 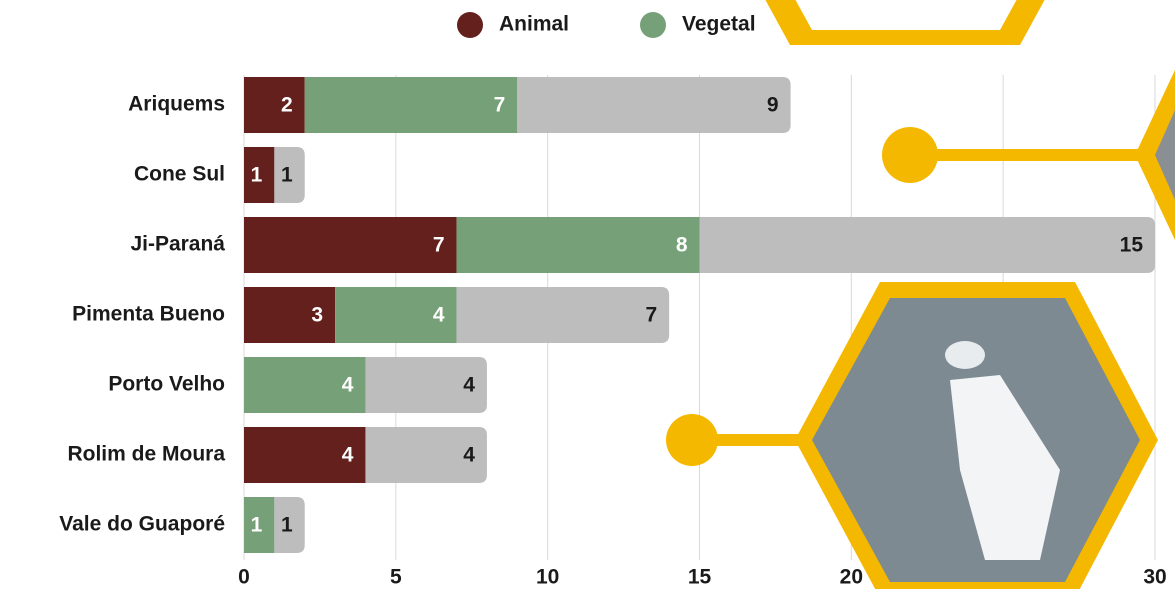 What do you see at coordinates (1165, 155) in the screenshot?
I see `photo-right` at bounding box center [1165, 155].